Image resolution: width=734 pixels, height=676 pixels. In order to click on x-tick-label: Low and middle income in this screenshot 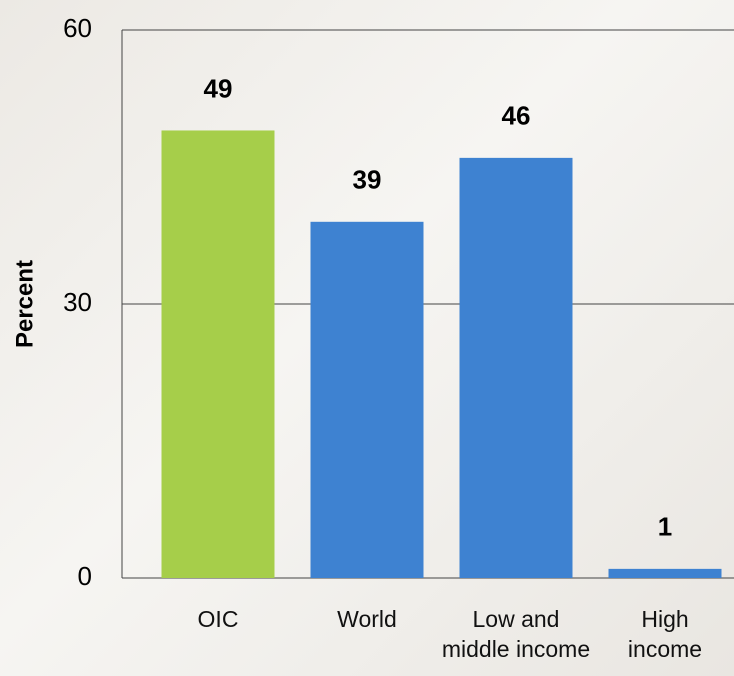, I will do `click(516, 634)`.